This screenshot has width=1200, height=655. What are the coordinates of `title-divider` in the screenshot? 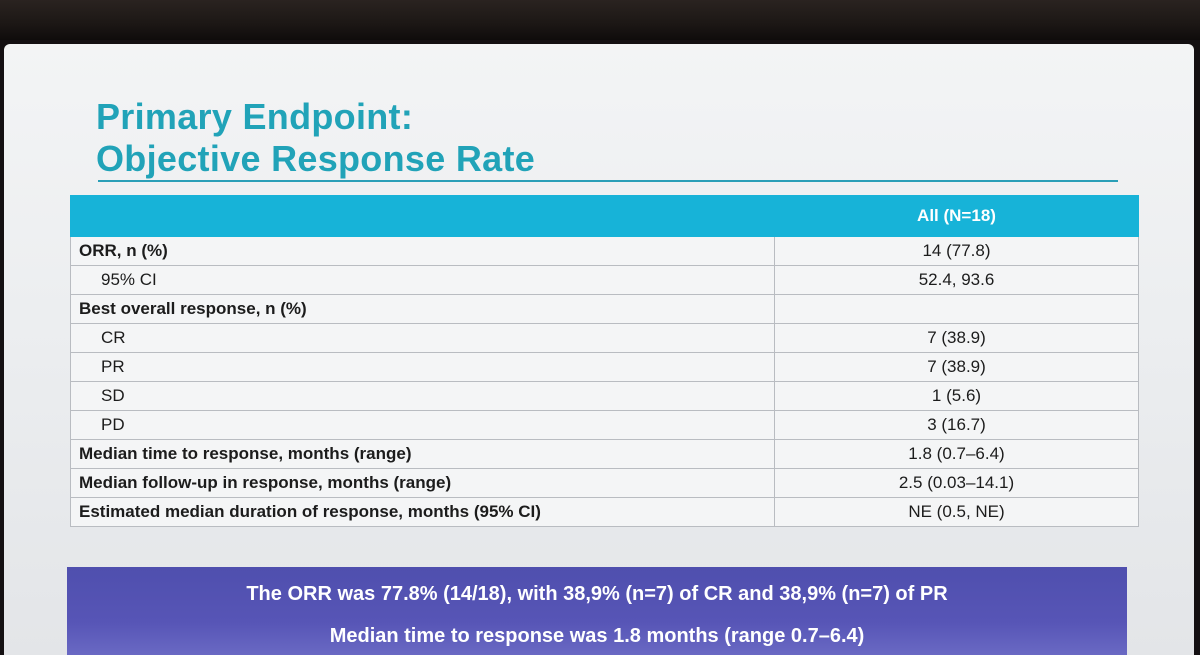 It's located at (608, 181).